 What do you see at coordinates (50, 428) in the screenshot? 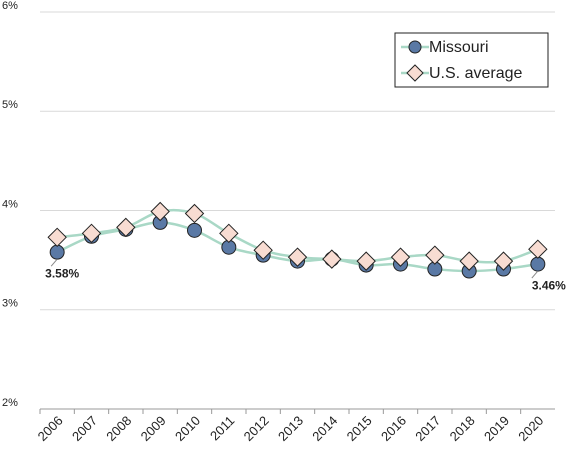
I see `x-tick-label: 2006` at bounding box center [50, 428].